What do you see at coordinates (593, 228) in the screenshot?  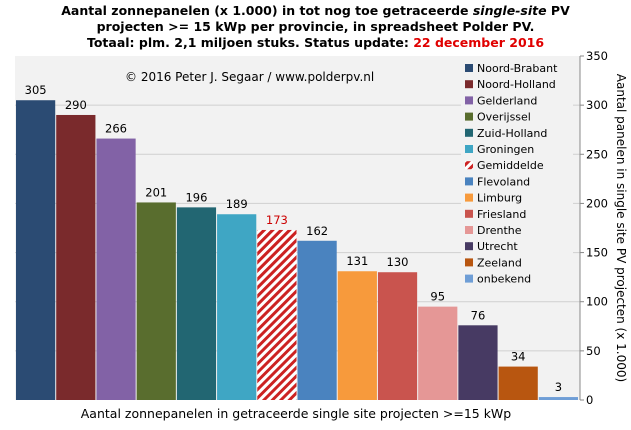 I see `y-axis: 0 50 100 150 200 250 300 350` at bounding box center [593, 228].